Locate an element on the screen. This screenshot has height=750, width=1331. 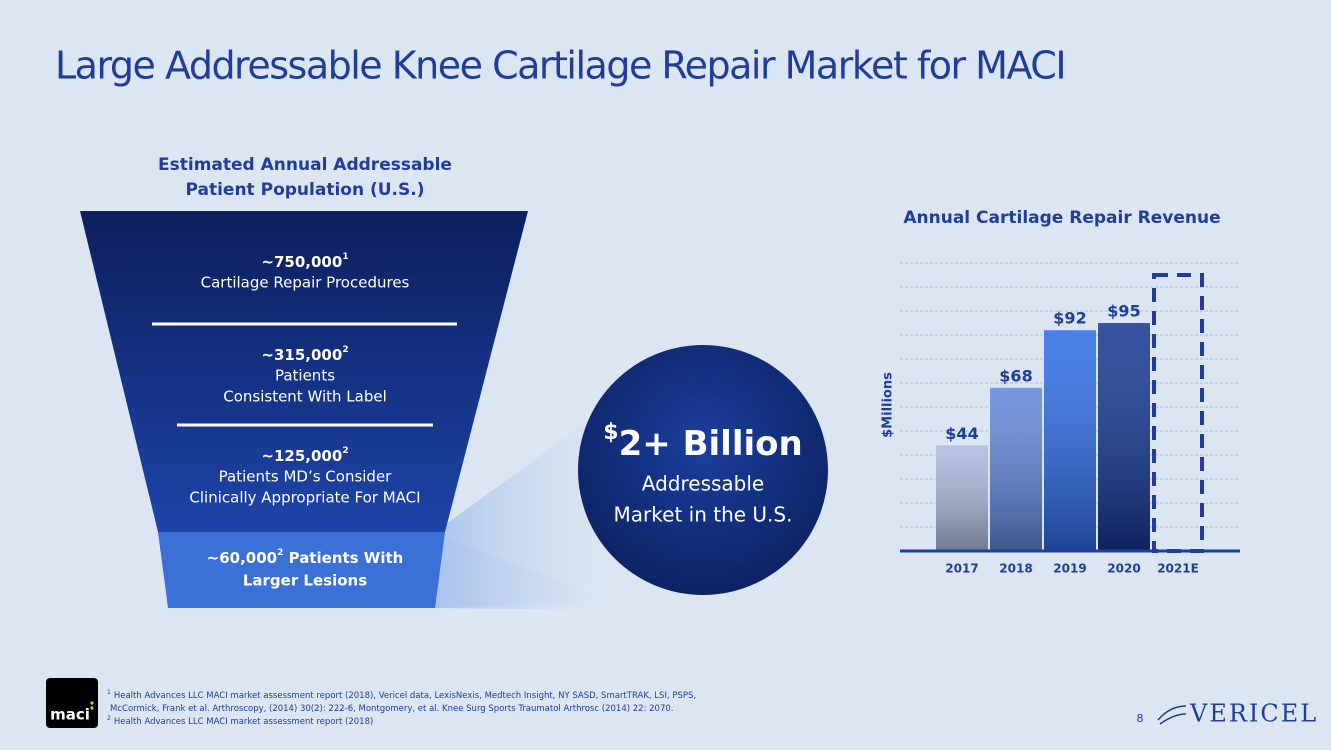
callout-circle is located at coordinates (703, 470).